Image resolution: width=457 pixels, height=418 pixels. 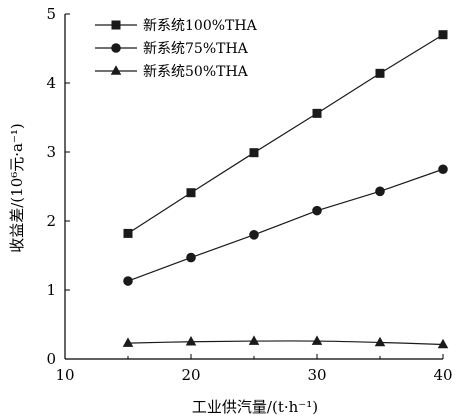 I want to click on series-line, so click(x=285, y=343).